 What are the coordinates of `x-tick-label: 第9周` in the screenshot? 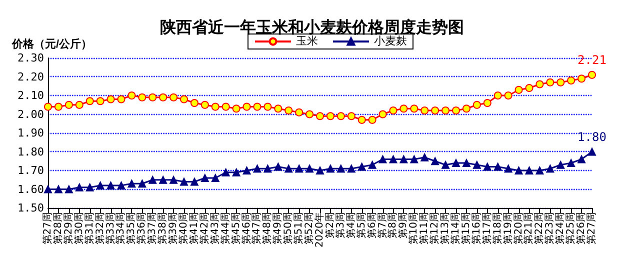 It's located at (403, 225).